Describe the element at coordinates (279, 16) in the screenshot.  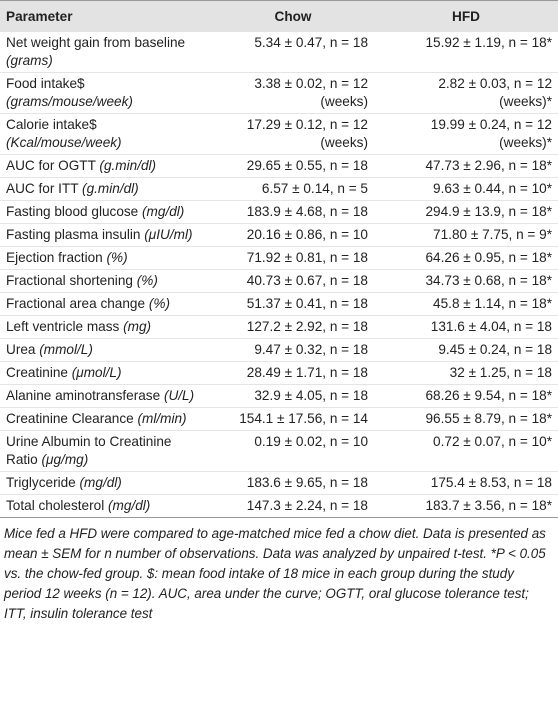
I see `header-row: Parameter Chow HFD` at that location.